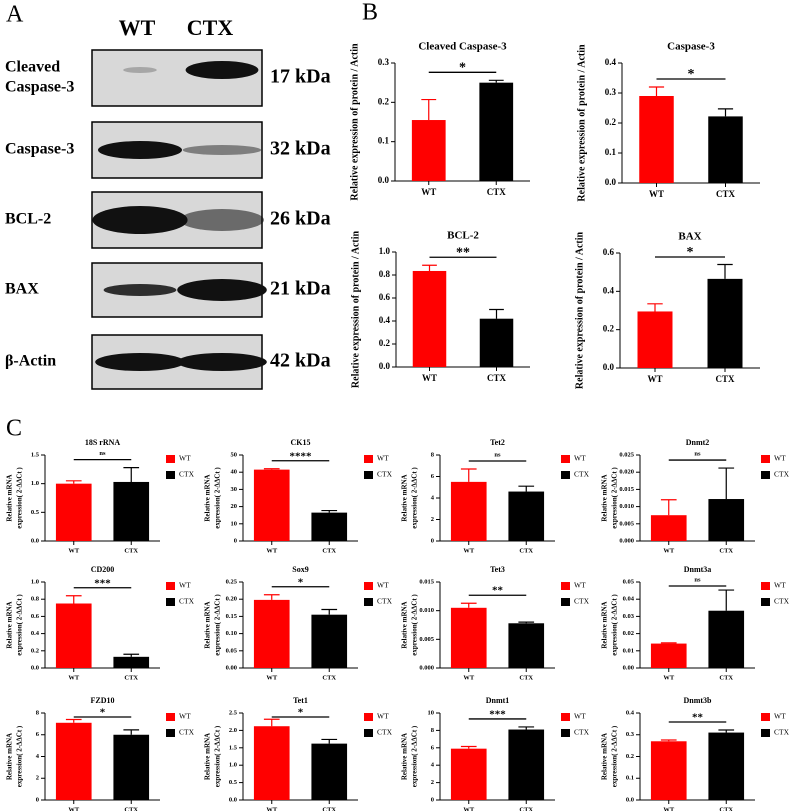 This screenshot has height=811, width=797. I want to click on y-tick-label: 0.5, so click(35, 512).